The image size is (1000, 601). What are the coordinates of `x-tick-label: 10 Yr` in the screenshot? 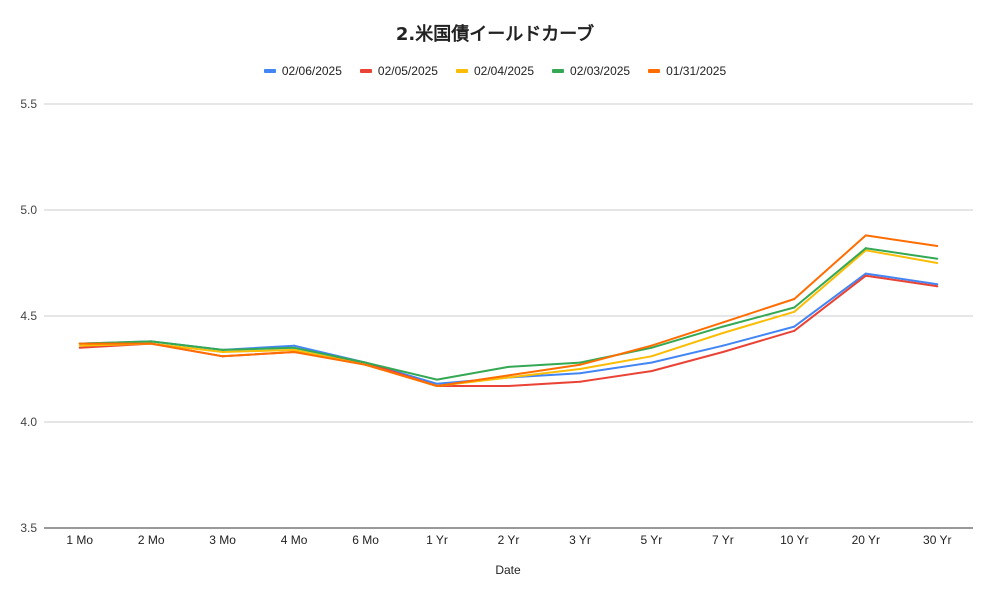 It's located at (794, 540).